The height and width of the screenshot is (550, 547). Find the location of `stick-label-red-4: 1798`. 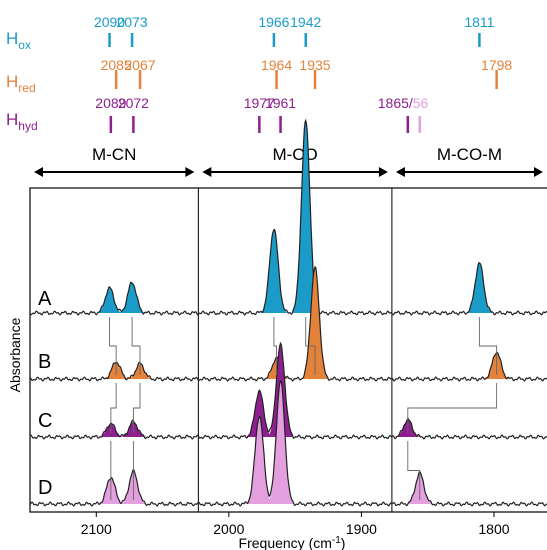

stick-label-red-4: 1798 is located at coordinates (496, 65).